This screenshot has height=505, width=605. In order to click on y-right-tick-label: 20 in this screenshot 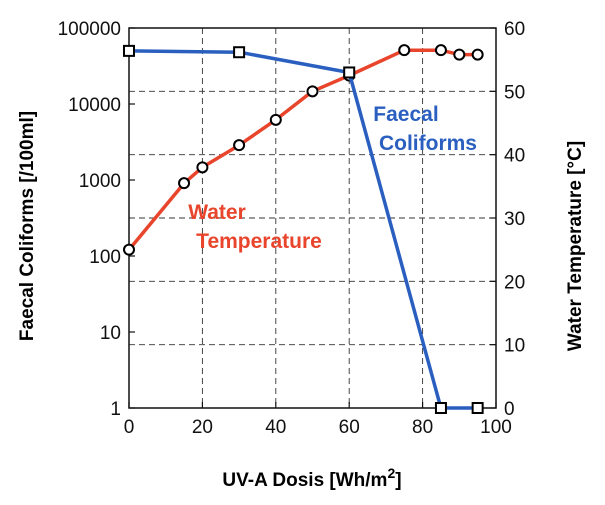, I will do `click(514, 282)`.